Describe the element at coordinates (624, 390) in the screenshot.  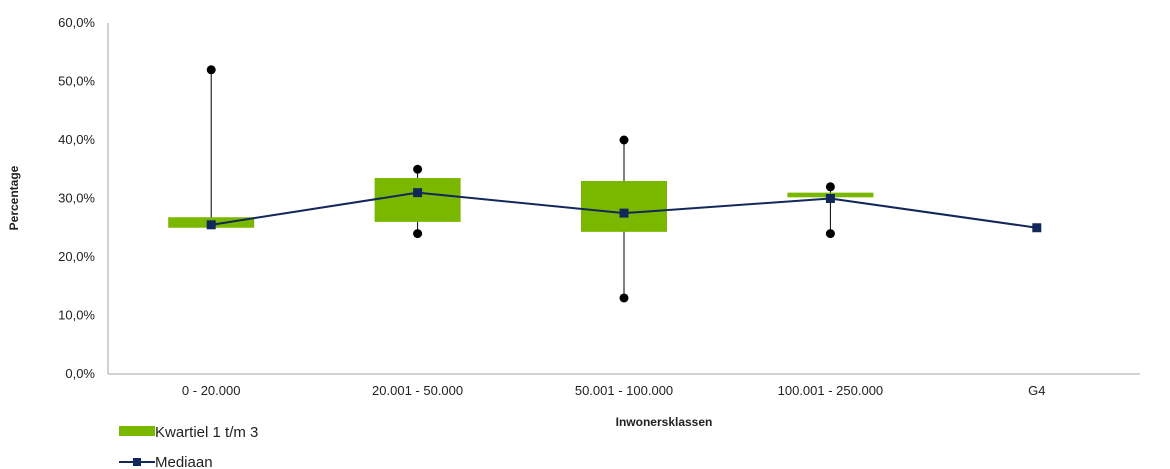
I see `x-tick-label: 50.001 - 100.000` at that location.